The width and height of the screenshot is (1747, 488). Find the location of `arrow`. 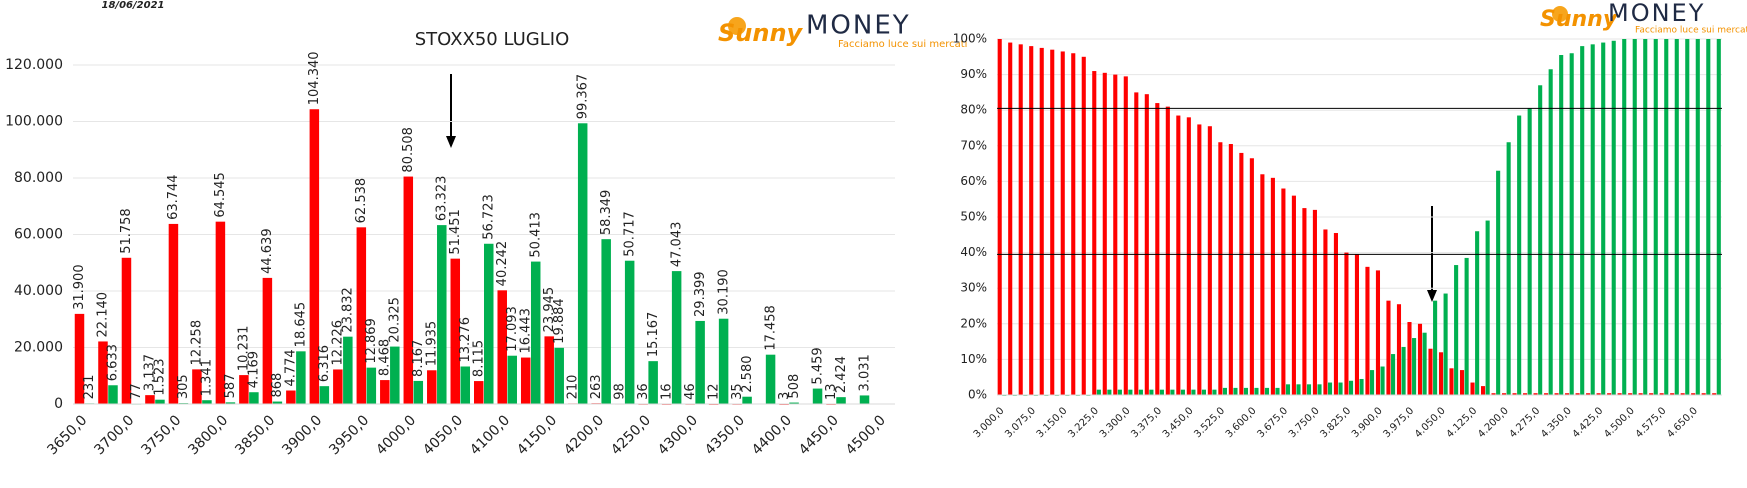

arrow is located at coordinates (1432, 254).